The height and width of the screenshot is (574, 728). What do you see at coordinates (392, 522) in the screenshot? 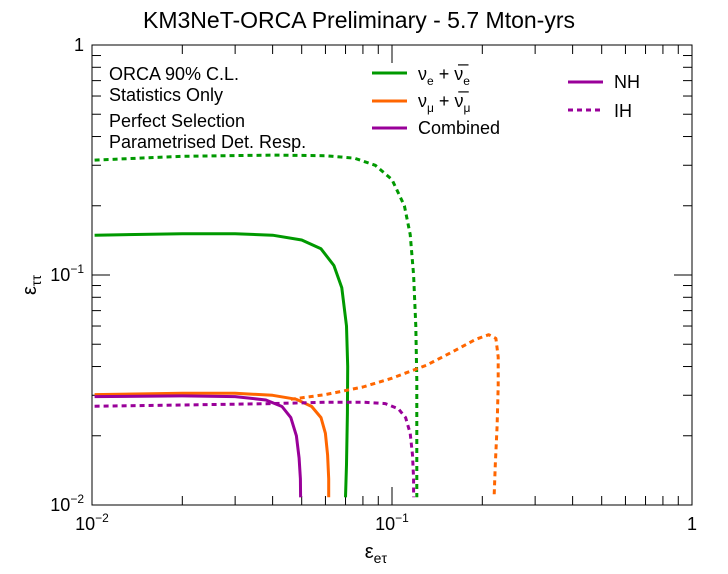
I see `x-tick-label: 10⁻¹` at bounding box center [392, 522].